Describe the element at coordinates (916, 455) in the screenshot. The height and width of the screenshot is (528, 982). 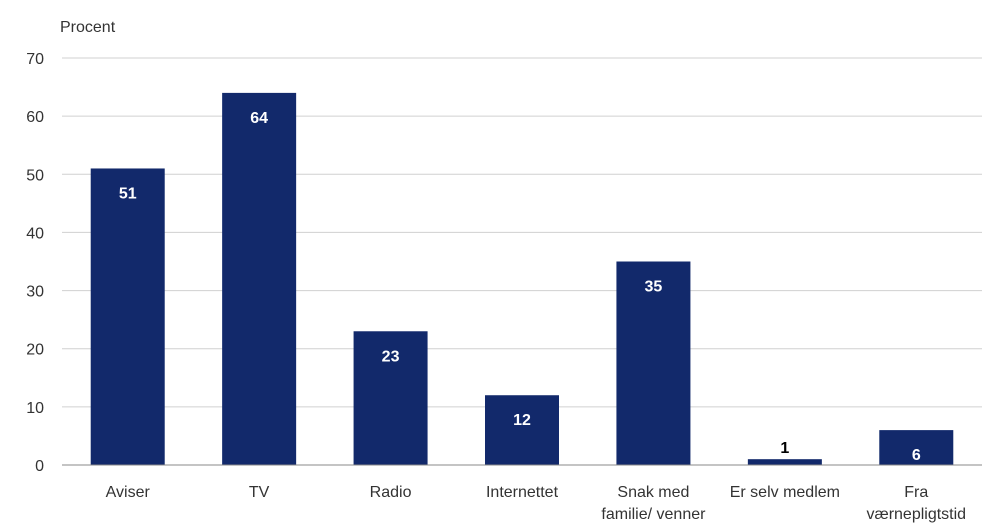
I see `data-label: 6` at that location.